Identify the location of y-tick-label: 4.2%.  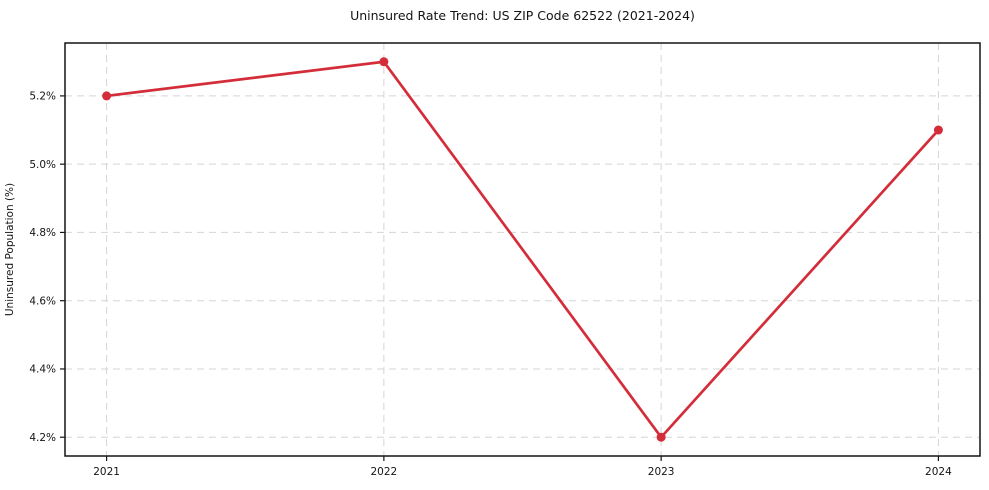
(42, 438).